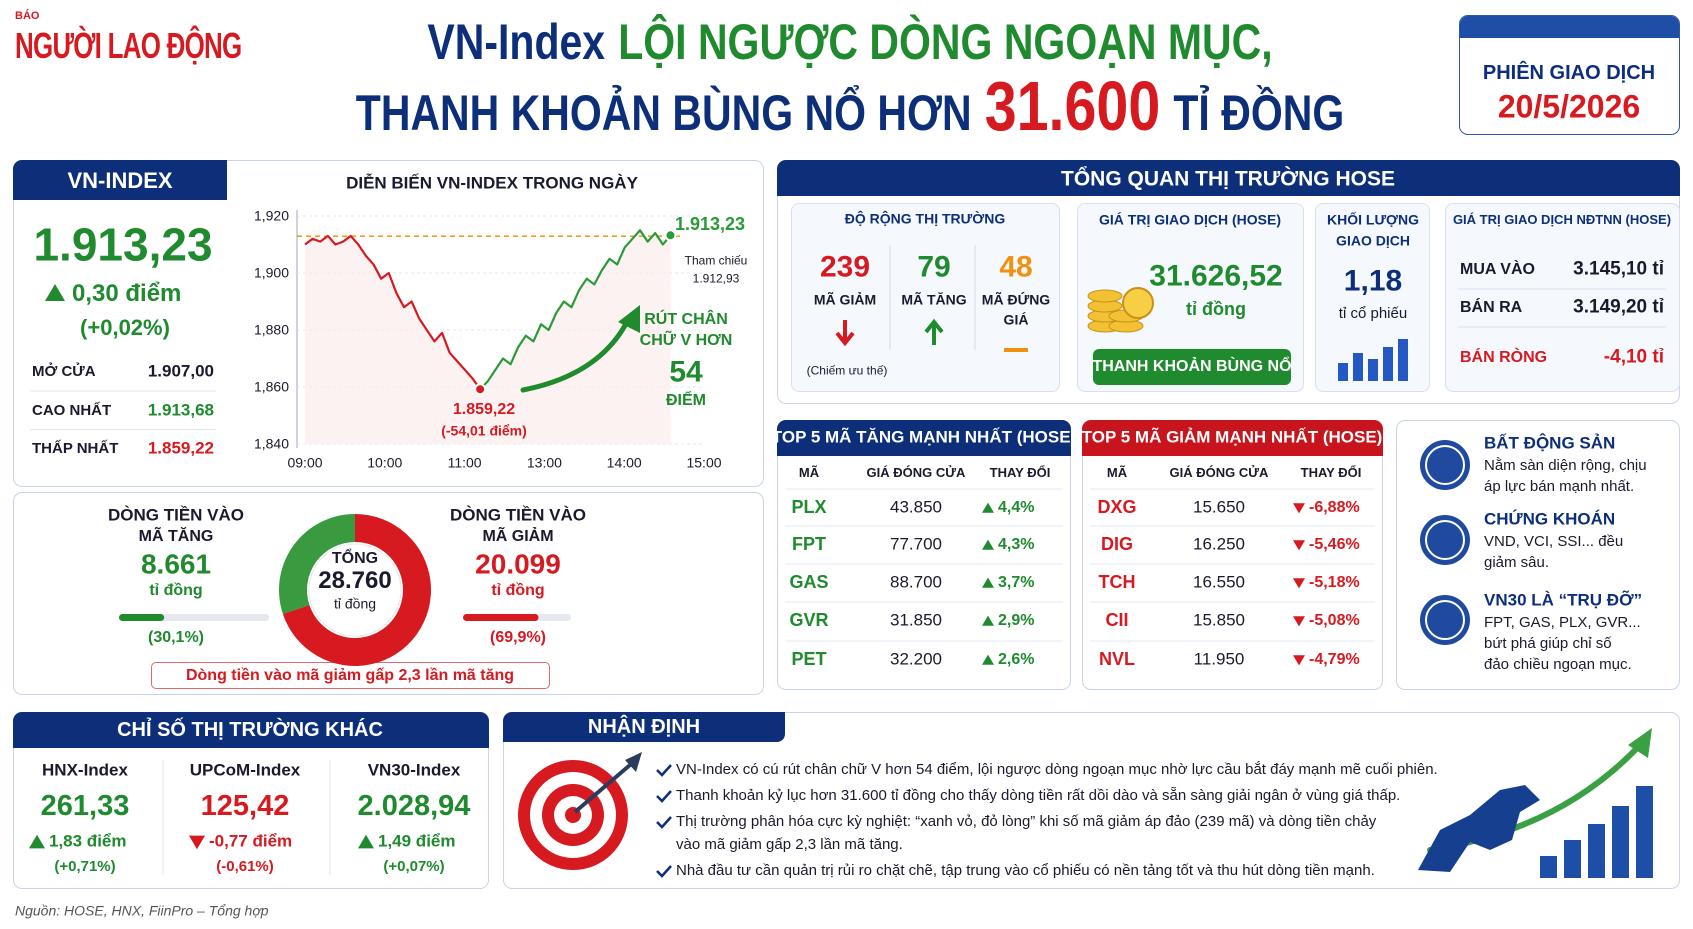 This screenshot has width=1693, height=929. I want to click on title-part: LỘI NGƯỢC DÒNG NGOẠN MỤC,, so click(945, 42).